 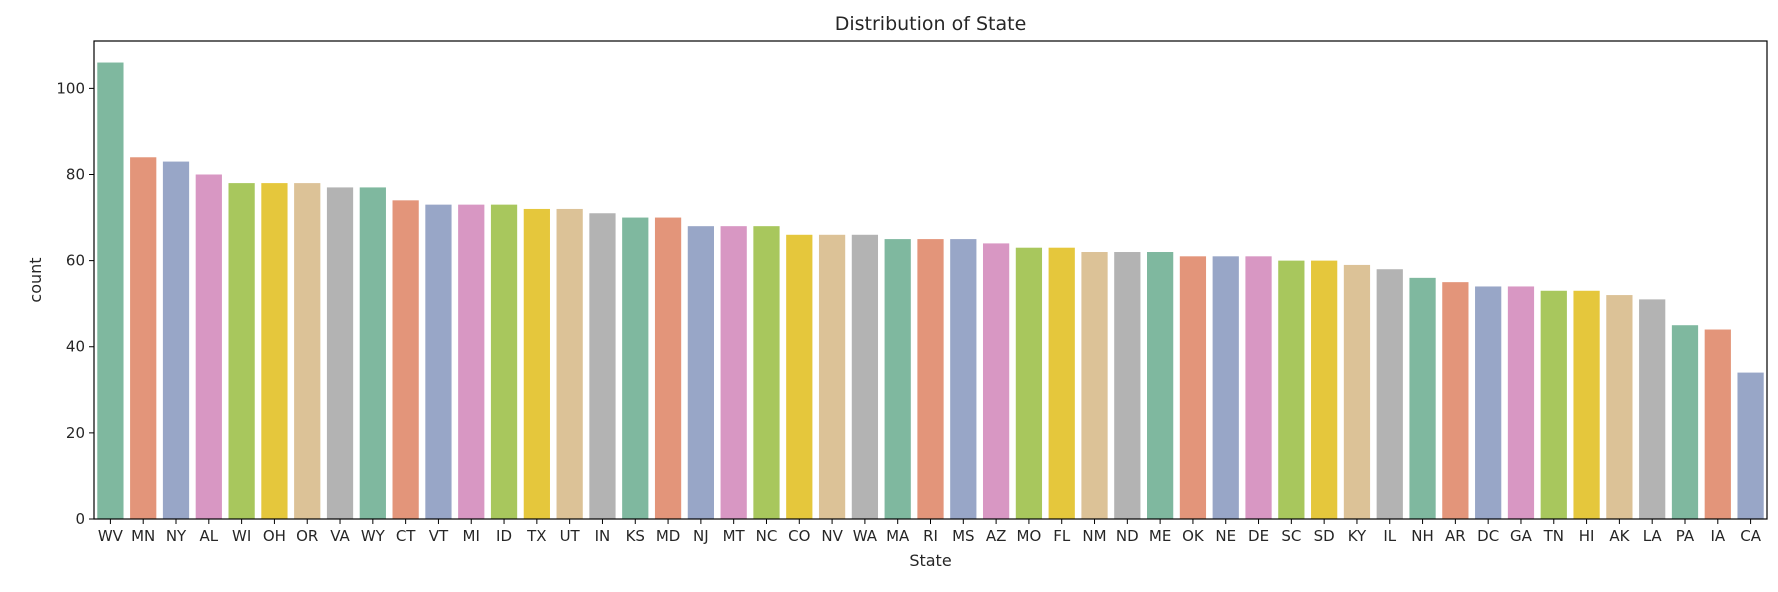 What do you see at coordinates (799, 536) in the screenshot?
I see `x-tick-label: CO` at bounding box center [799, 536].